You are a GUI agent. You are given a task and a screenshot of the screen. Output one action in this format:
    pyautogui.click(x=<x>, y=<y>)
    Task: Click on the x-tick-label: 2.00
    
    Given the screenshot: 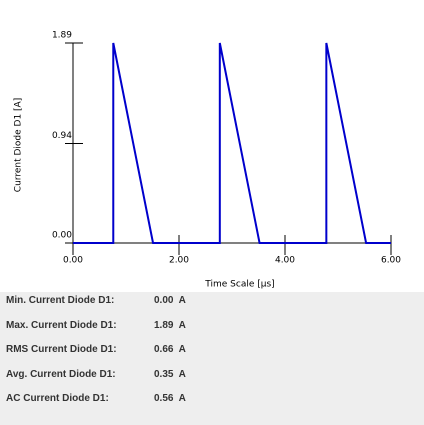 What is the action you would take?
    pyautogui.click(x=179, y=261)
    